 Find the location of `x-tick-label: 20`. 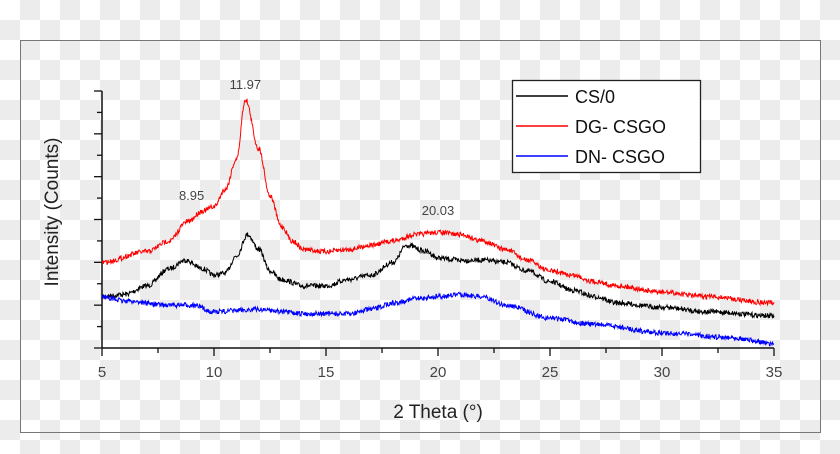

x-tick-label: 20 is located at coordinates (438, 372).